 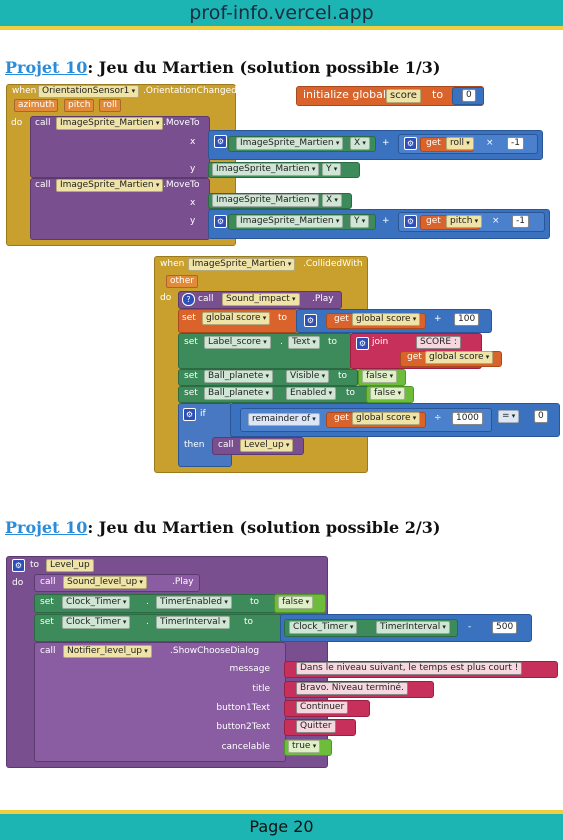 What do you see at coordinates (96, 602) in the screenshot?
I see `clock-dropdown-1: Clock_Timer` at bounding box center [96, 602].